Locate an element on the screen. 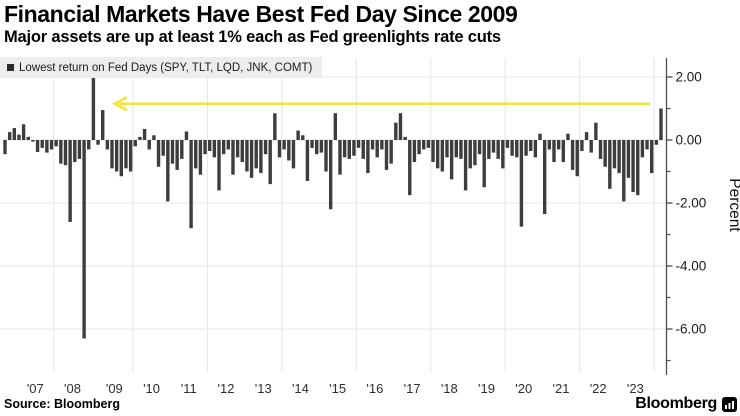 This screenshot has width=740, height=416. bloomberg-logo: Bloomberg is located at coordinates (686, 404).